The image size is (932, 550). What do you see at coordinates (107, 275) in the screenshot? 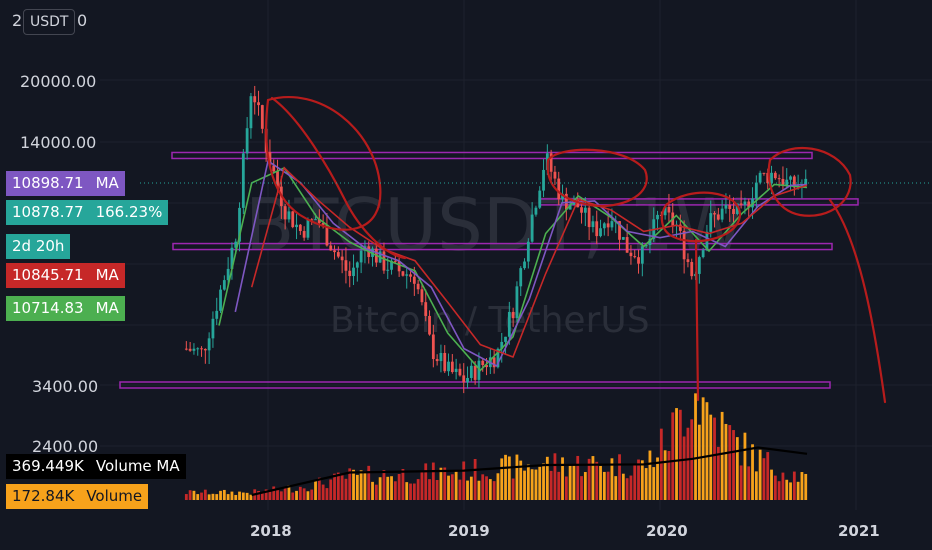
I see `ma-red-label: MA` at bounding box center [107, 275].